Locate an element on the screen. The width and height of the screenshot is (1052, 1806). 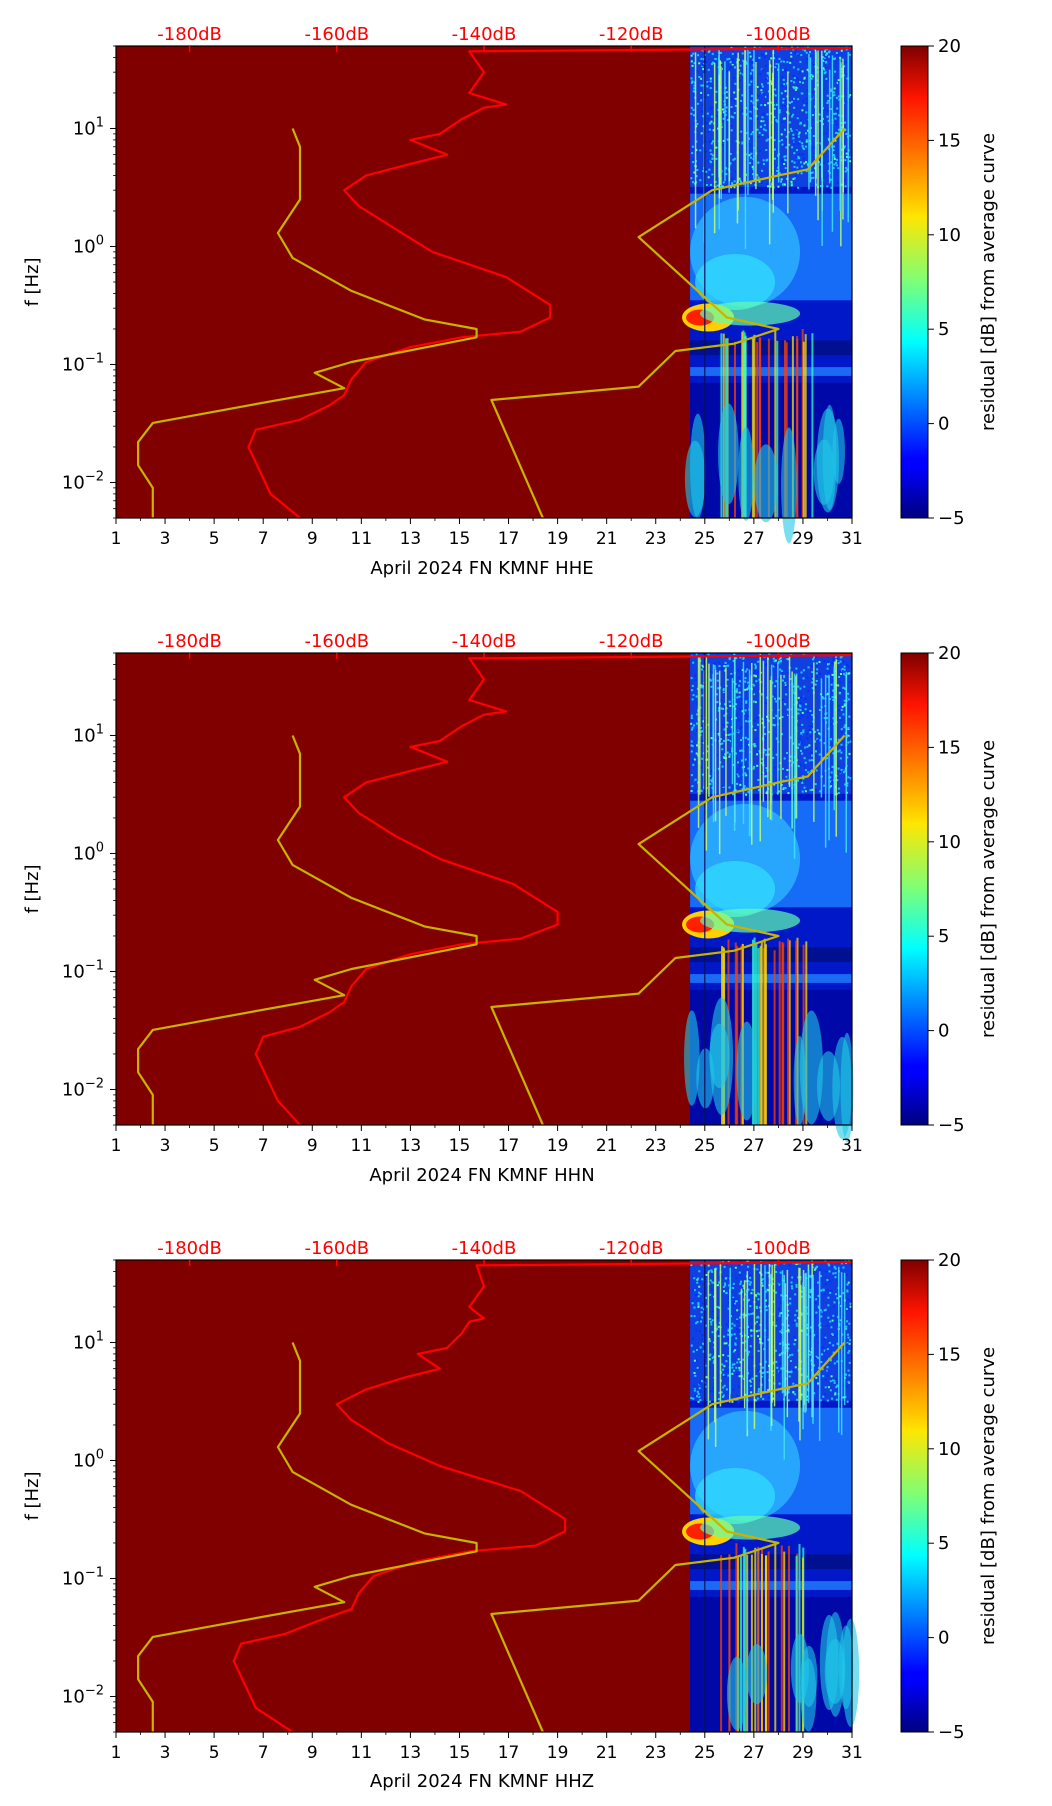
y-tick-label-hhz: 10⁻² is located at coordinates (83, 1695).